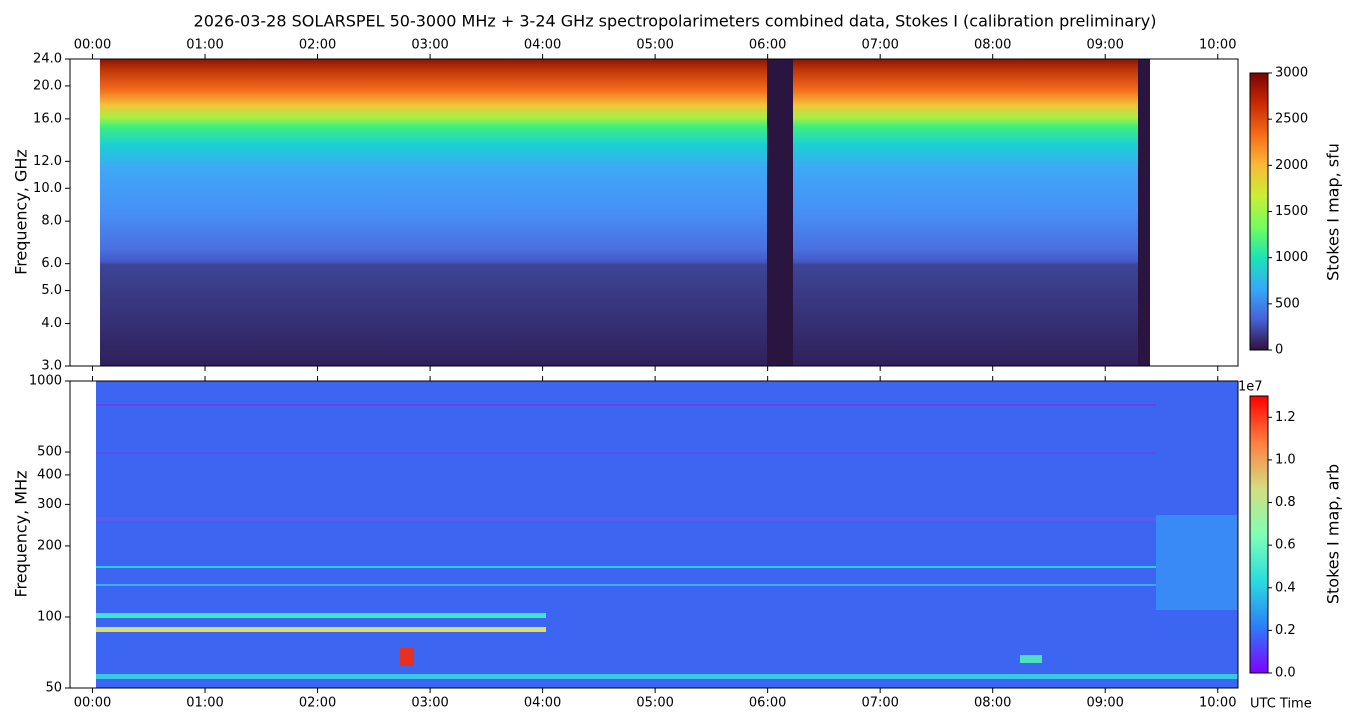 This screenshot has height=725, width=1350. I want to click on y-tick-label: 16.0, so click(47, 118).